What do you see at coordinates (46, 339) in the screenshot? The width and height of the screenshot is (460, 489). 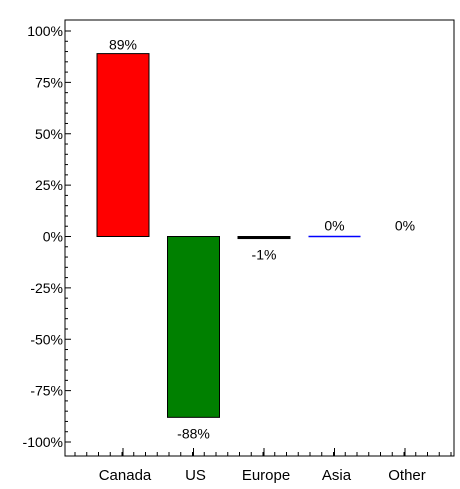 I see `y-tick-label: -50%` at bounding box center [46, 339].